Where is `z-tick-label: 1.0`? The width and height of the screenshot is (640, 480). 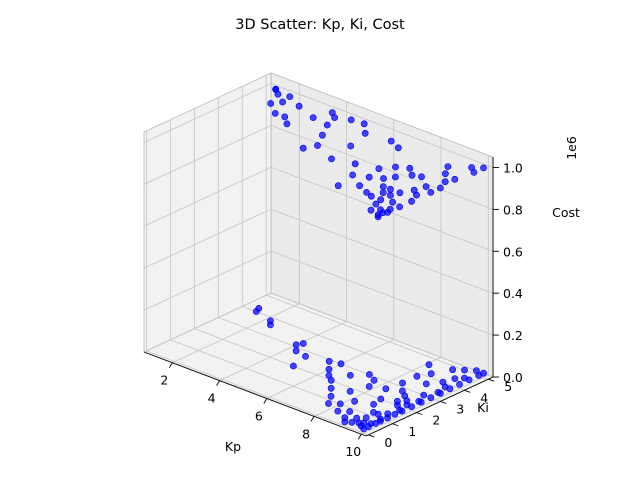 z-tick-label: 1.0 is located at coordinates (513, 167).